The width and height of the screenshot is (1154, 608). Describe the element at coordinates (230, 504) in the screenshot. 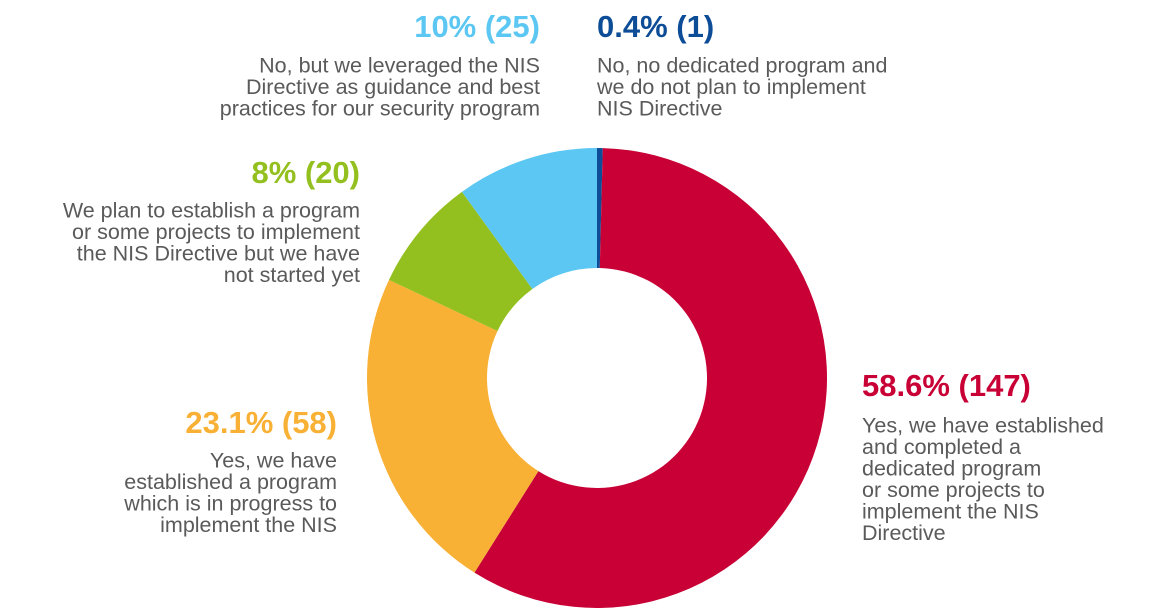

I see `category-label: which is in progress to` at that location.